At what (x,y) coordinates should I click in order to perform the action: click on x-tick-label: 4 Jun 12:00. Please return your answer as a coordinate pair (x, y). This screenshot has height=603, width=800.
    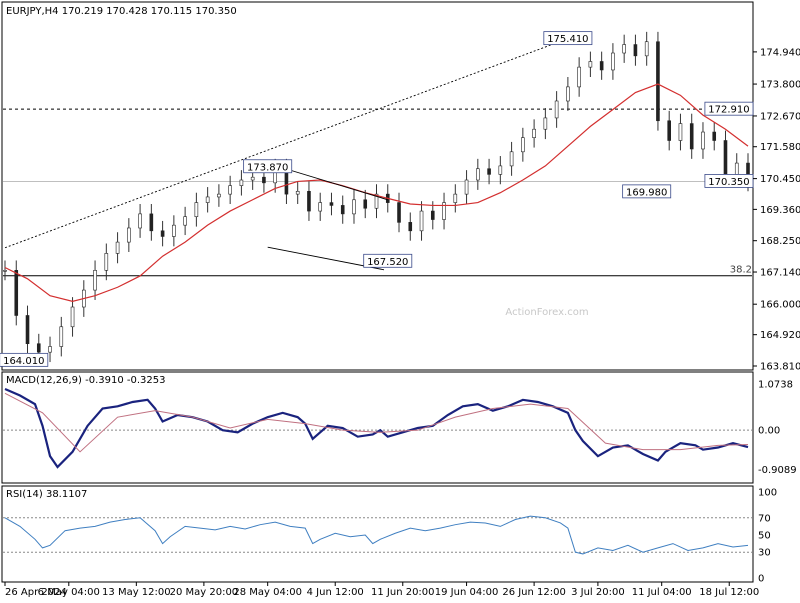
    Looking at the image, I should click on (335, 592).